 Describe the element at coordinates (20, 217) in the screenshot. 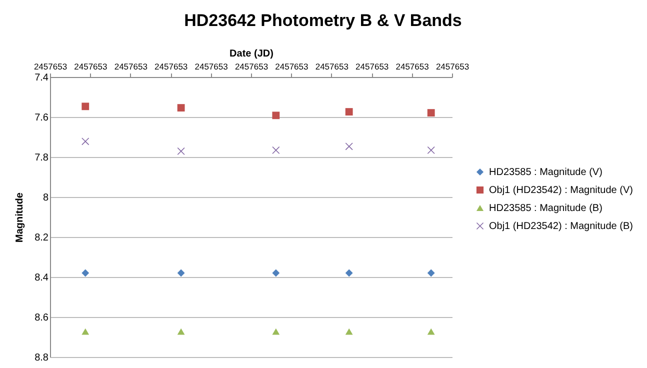

I see `y-axis-title: Magnitude` at that location.